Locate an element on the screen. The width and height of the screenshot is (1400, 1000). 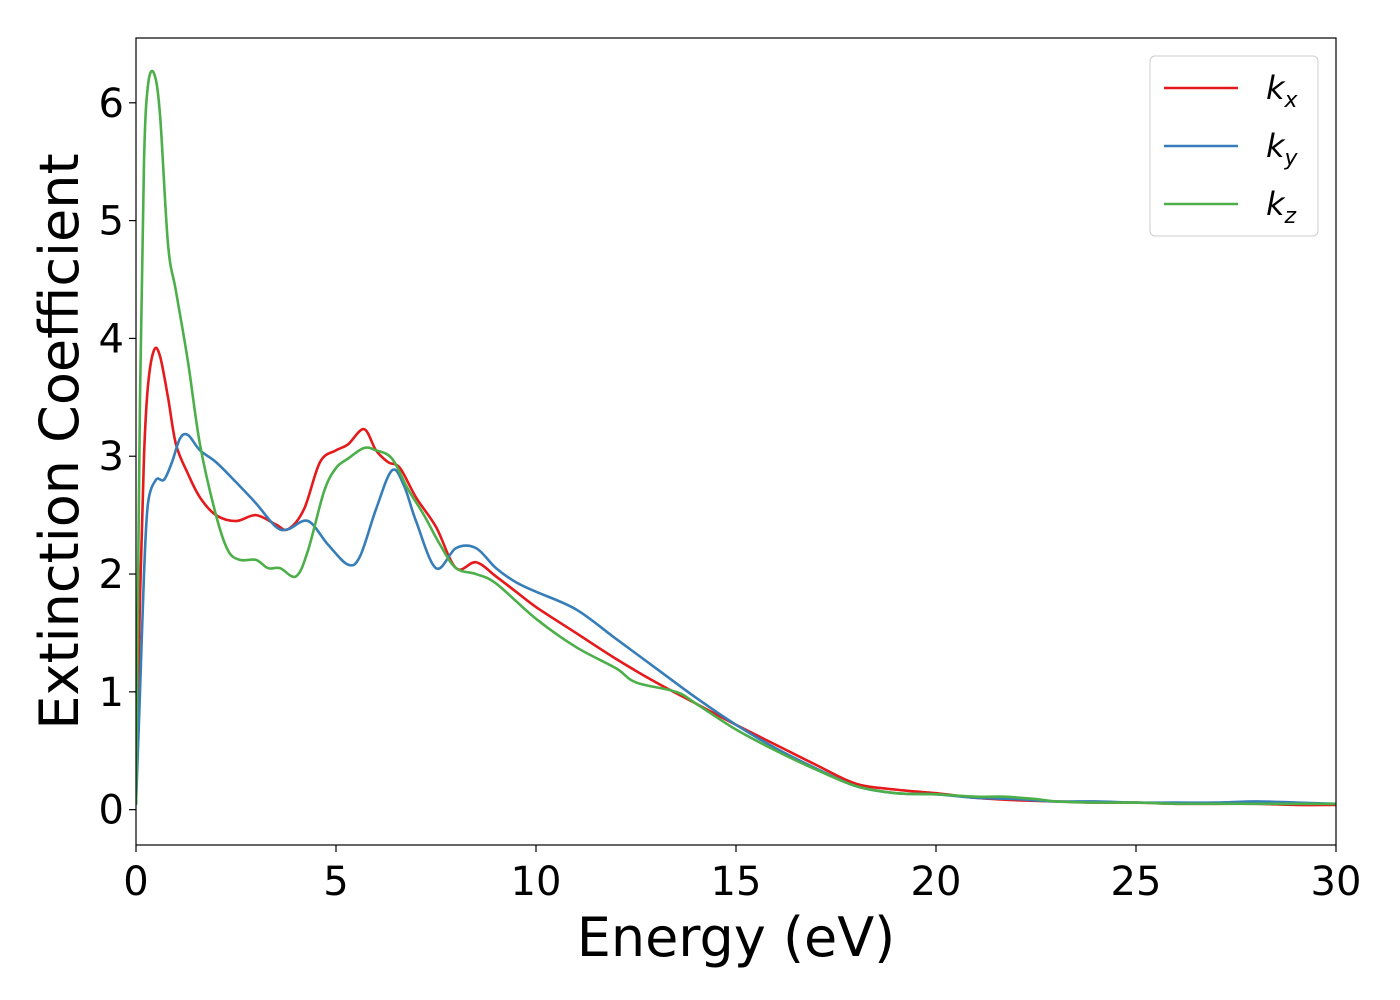
x-axis-ticks: 0 5 10 15 20 25 30 is located at coordinates (742, 875).